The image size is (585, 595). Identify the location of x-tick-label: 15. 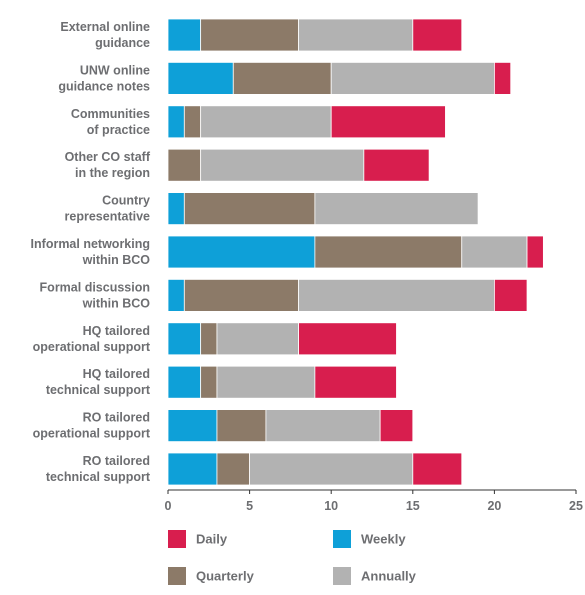
(413, 506).